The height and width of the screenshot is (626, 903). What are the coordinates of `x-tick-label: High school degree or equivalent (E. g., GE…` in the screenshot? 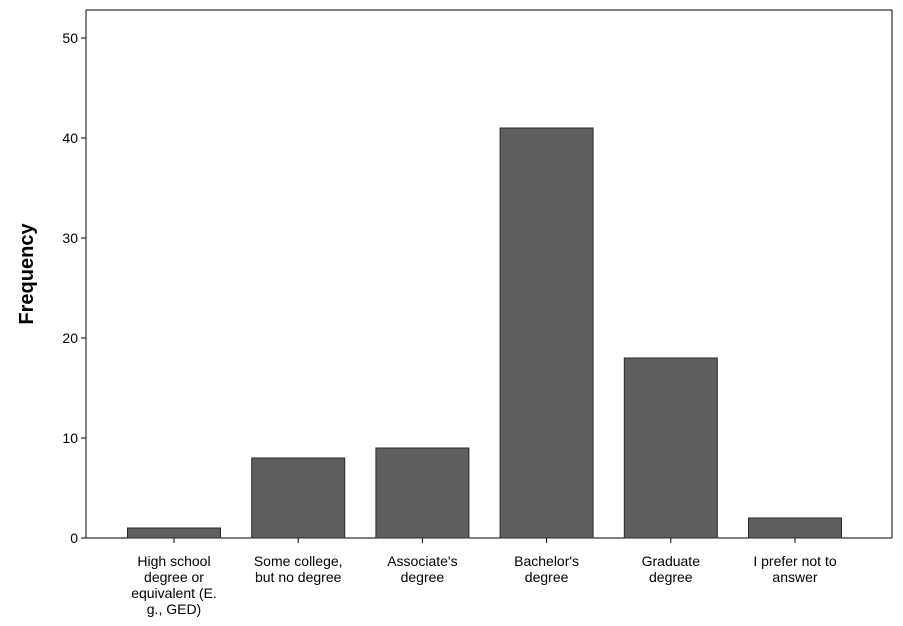 It's located at (174, 585).